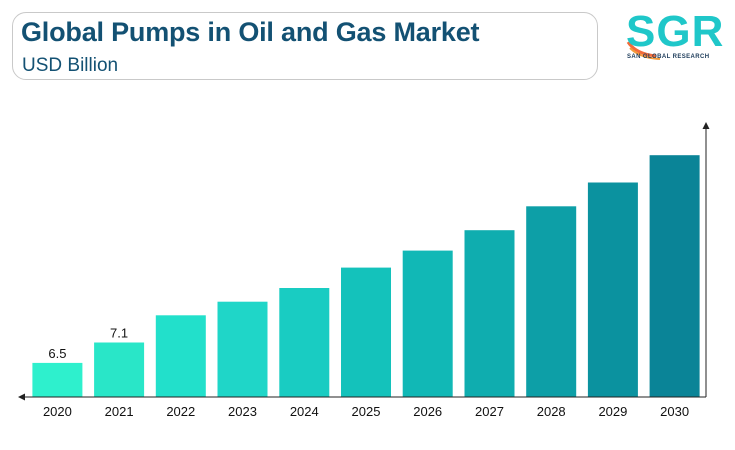  Describe the element at coordinates (427, 411) in the screenshot. I see `x-tick-label: 2026` at that location.